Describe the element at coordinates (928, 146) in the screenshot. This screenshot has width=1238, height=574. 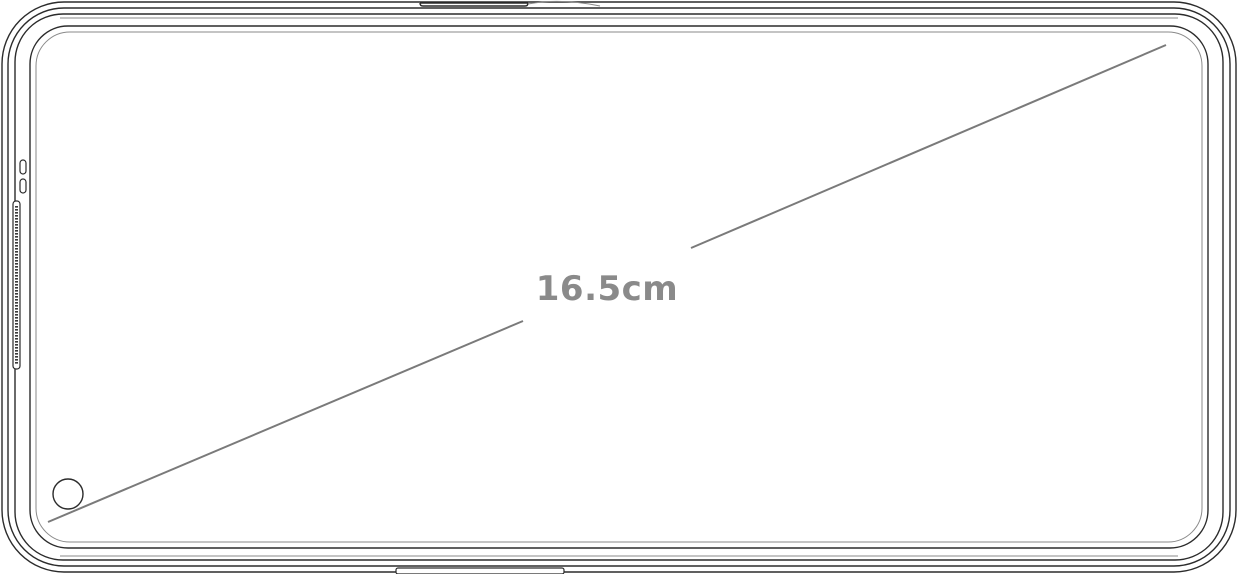
I see `diagonal-line-upper` at that location.